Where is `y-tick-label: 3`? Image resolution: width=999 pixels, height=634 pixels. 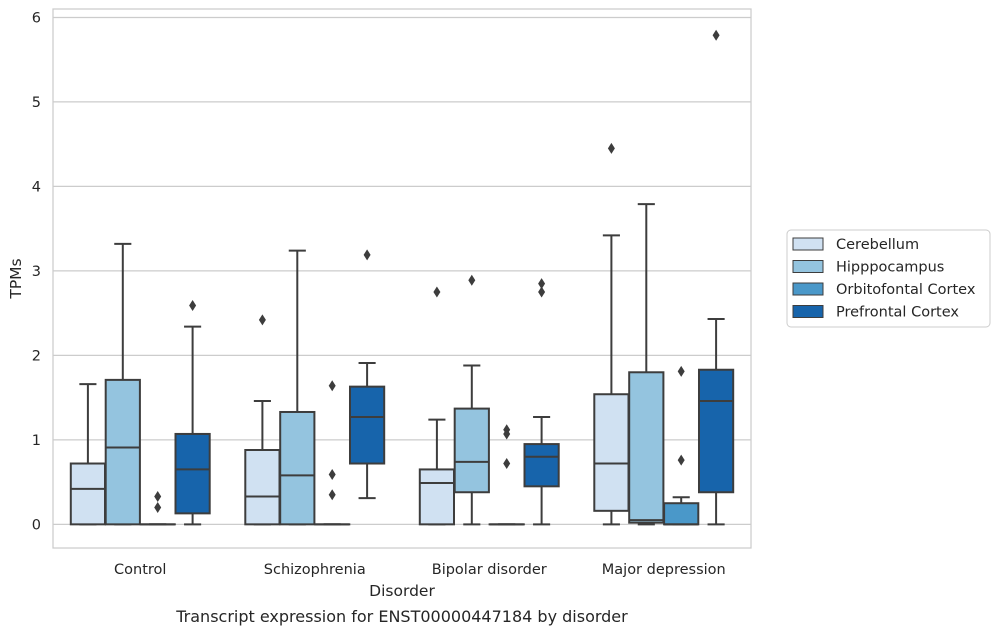
y-tick-label: 3 is located at coordinates (36, 272).